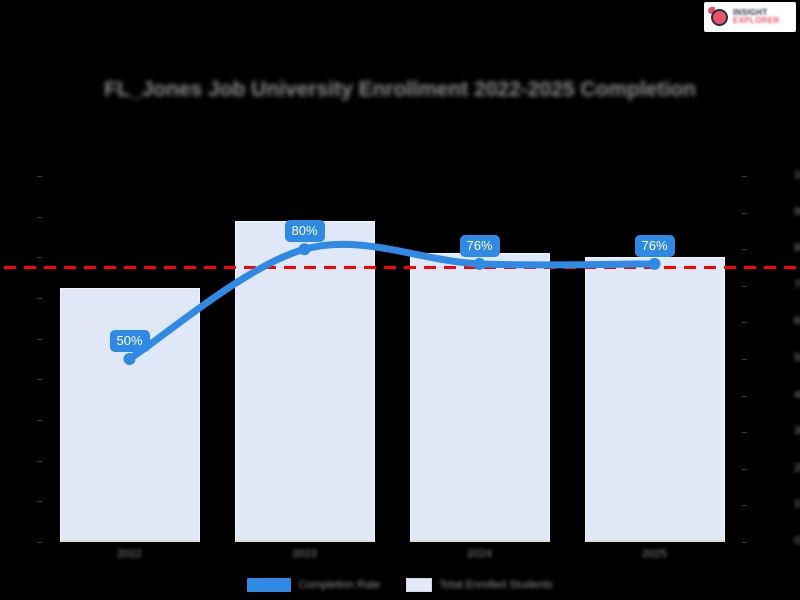 Image resolution: width=800 pixels, height=600 pixels. Describe the element at coordinates (269, 585) in the screenshot. I see `legend-swatch-line-icon` at that location.